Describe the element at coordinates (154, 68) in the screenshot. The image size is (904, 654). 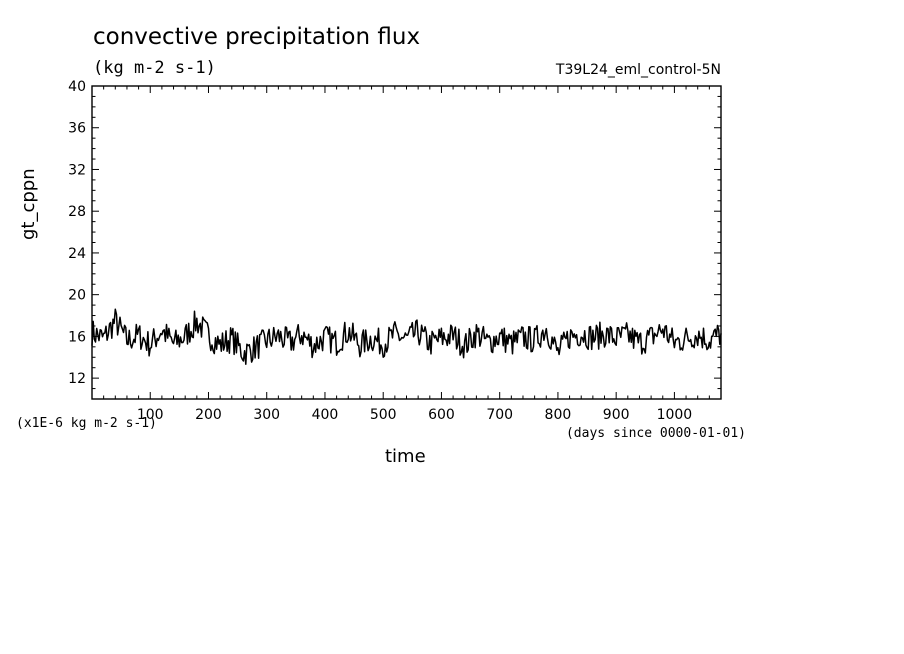
I see `title-units: (kg m-2 s-1)` at that location.